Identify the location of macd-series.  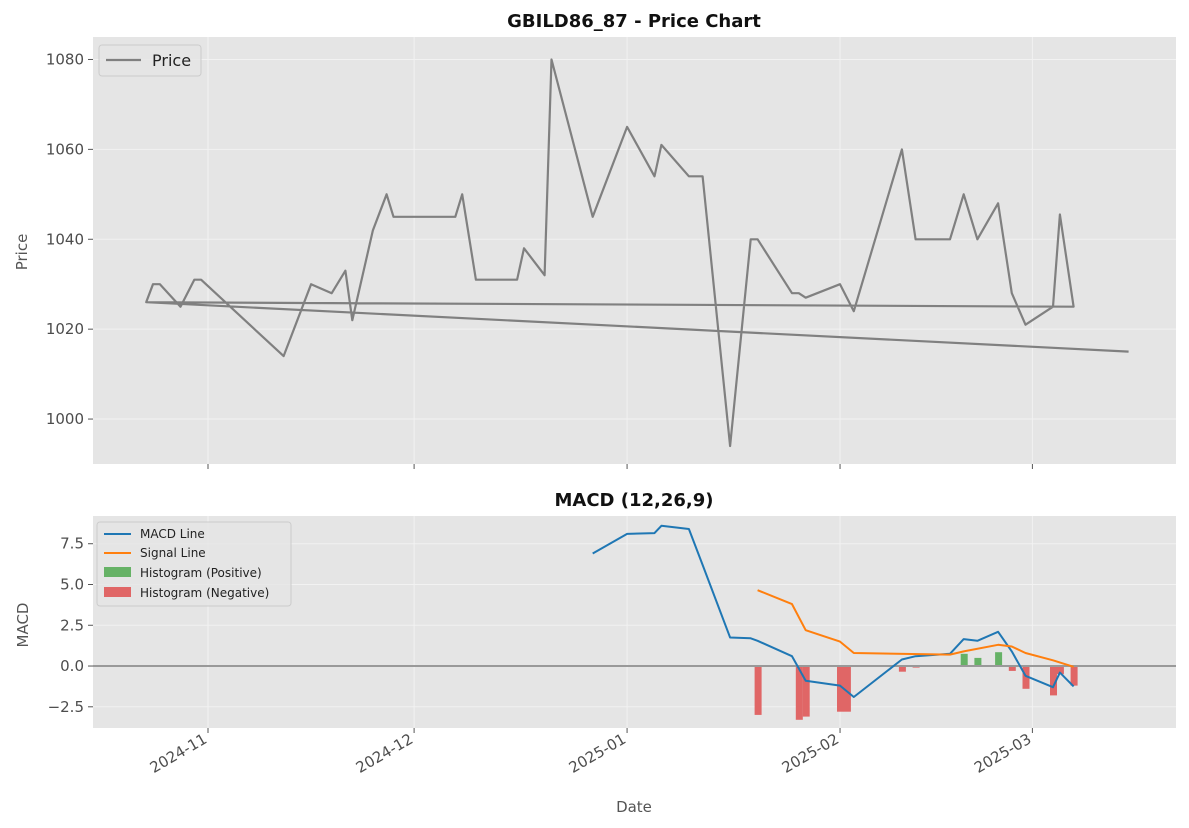
(833, 611).